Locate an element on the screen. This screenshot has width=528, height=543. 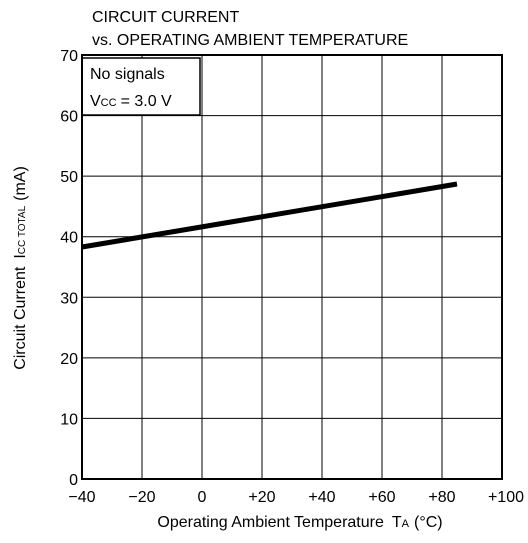
series is located at coordinates (269, 215).